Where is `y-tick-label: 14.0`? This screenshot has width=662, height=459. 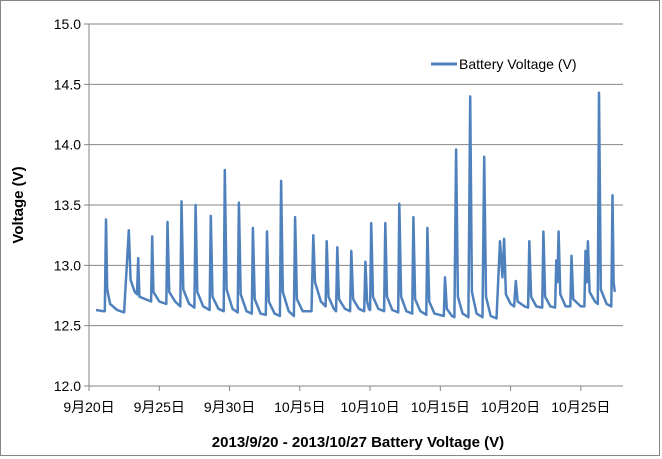
y-tick-label: 14.0 is located at coordinates (67, 145).